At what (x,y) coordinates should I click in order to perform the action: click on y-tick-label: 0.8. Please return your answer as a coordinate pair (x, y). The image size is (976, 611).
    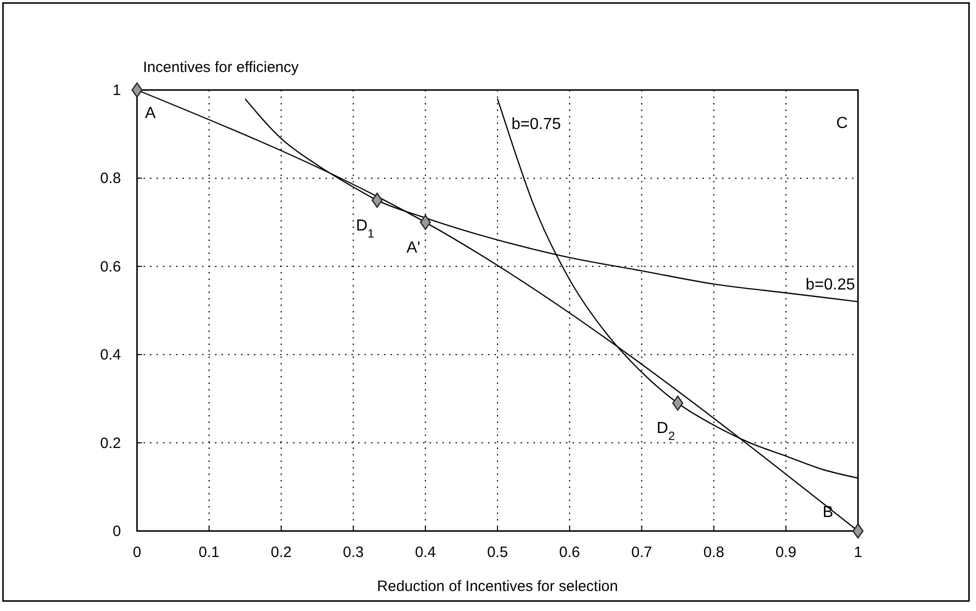
    Looking at the image, I should click on (110, 179).